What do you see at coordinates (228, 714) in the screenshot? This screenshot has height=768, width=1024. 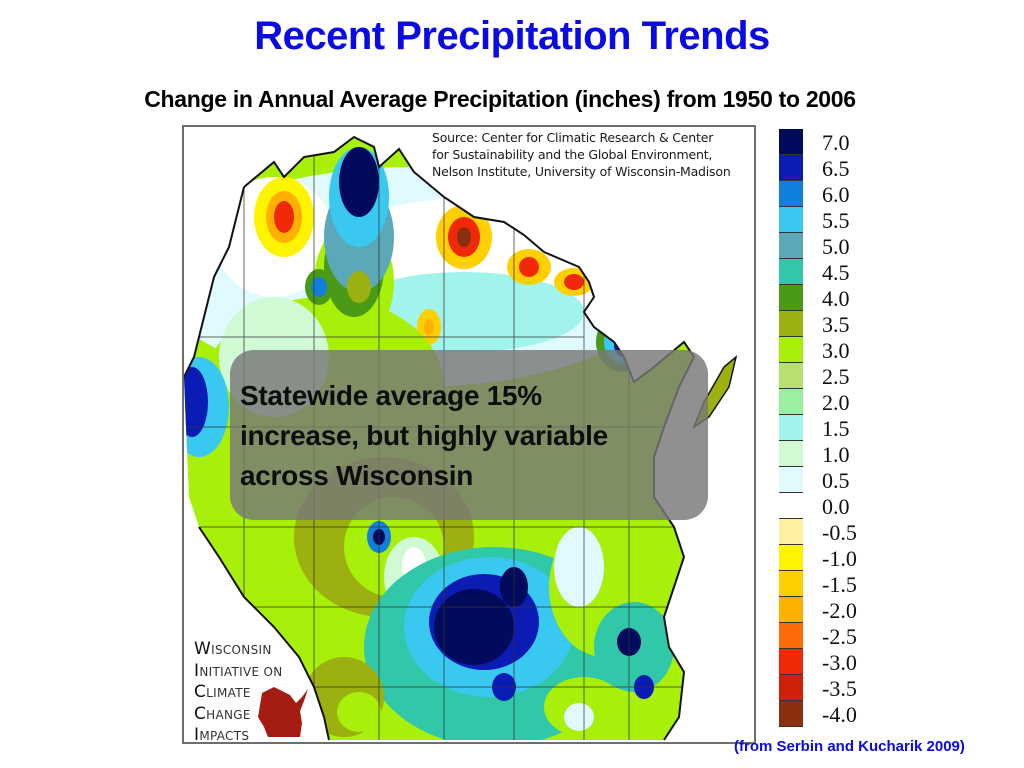 I see `logo-rest: HANGE` at bounding box center [228, 714].